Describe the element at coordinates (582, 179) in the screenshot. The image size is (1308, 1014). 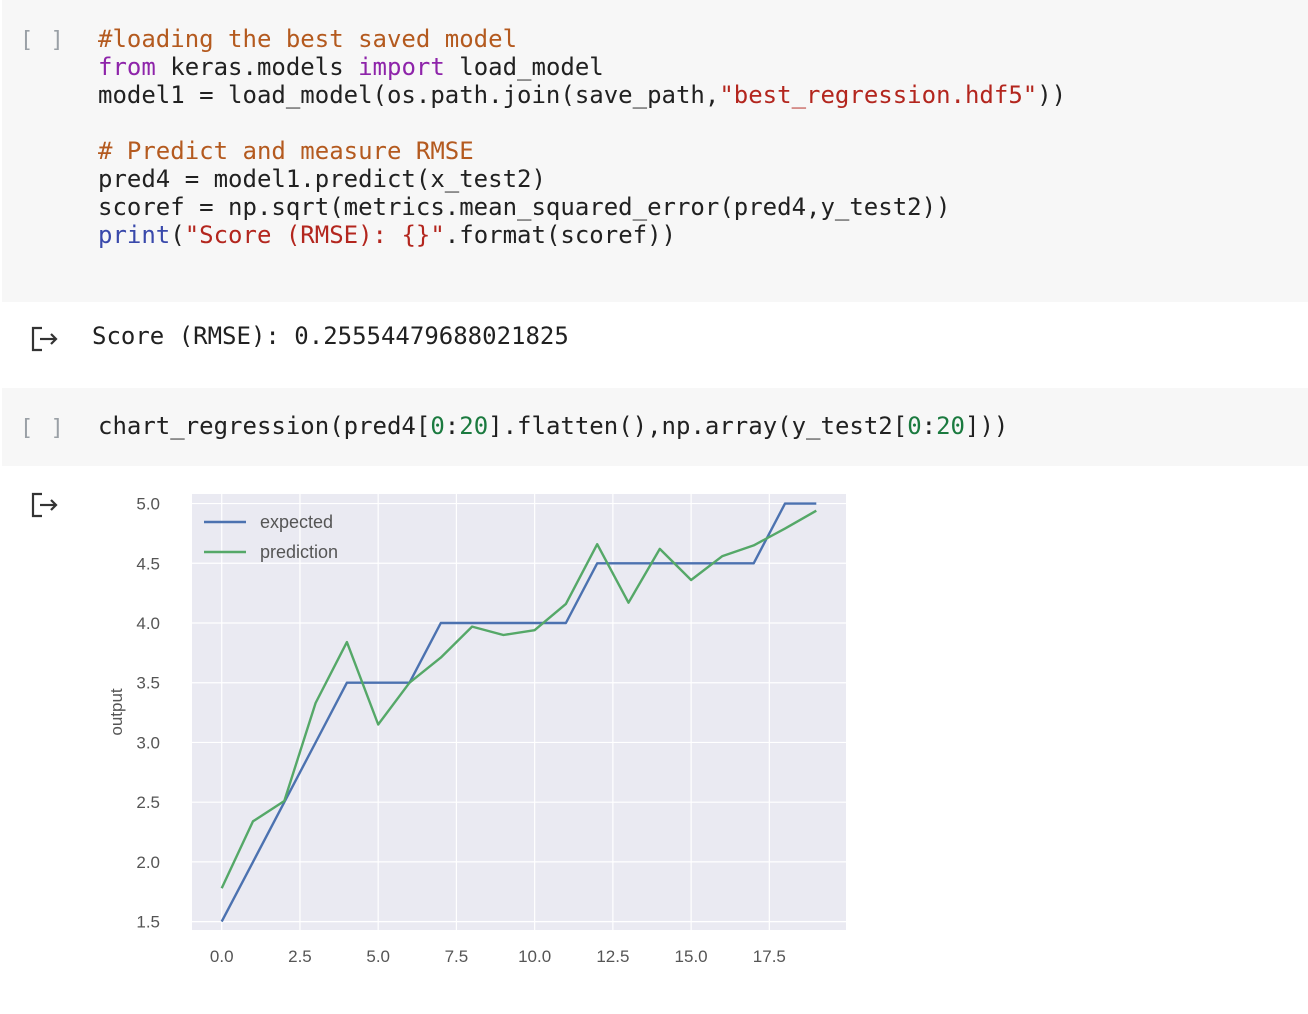
I see `code-line: pred4 = model1.predict(x_test2)` at that location.